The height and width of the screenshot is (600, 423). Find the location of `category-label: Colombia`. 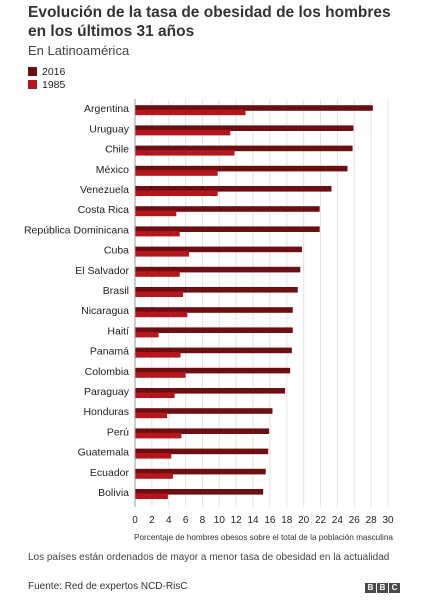

category-label: Colombia is located at coordinates (107, 372).